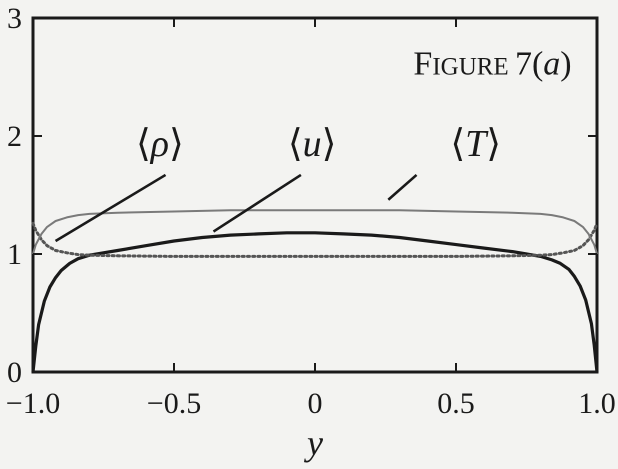 This screenshot has width=618, height=469. I want to click on title-part: ), so click(565, 64).